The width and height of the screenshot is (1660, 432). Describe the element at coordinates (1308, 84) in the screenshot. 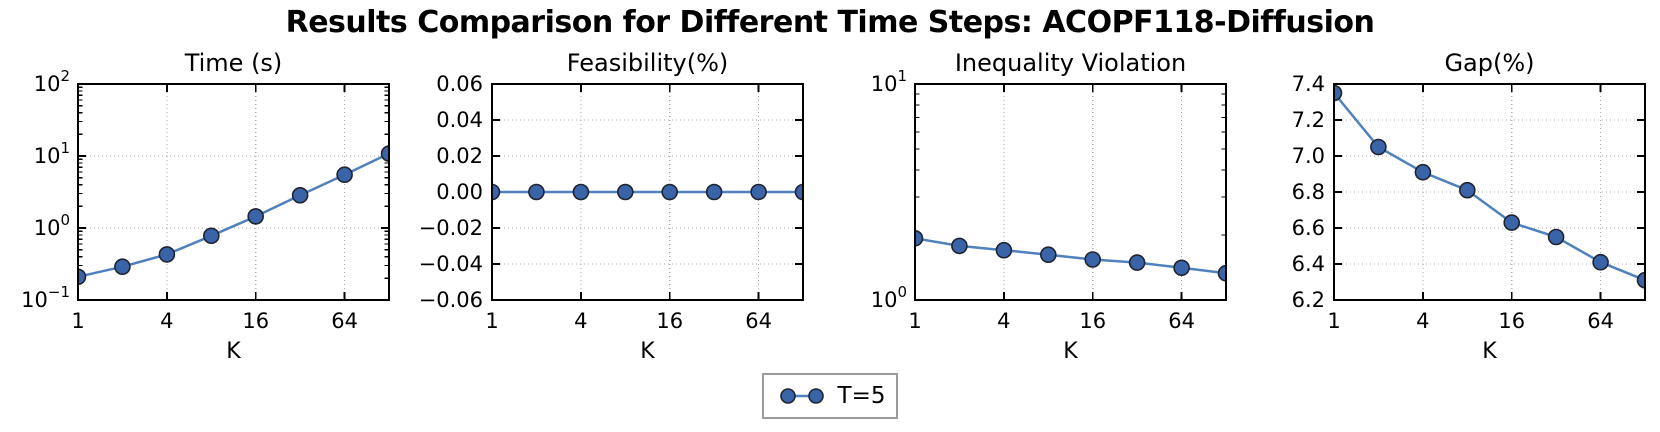

I see `svg-text: 7.4` at that location.